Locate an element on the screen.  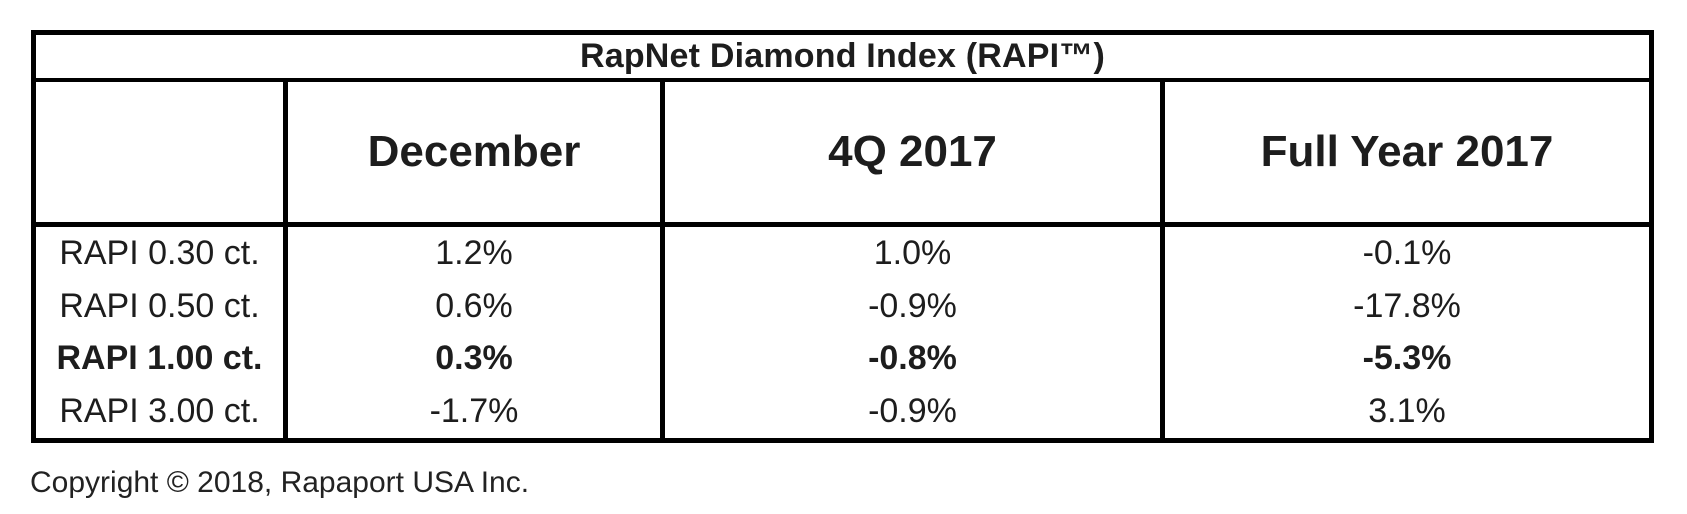
cell-full-year-2017: -5.3% is located at coordinates (1407, 358).